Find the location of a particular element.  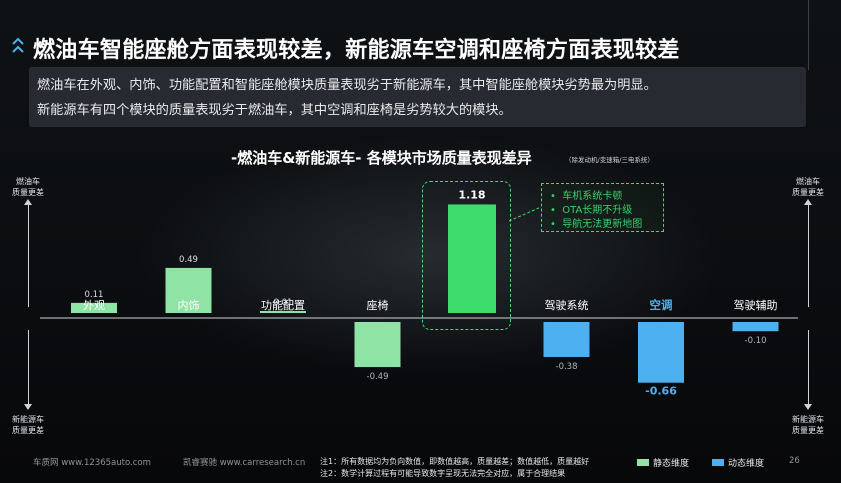

legend-swatch-static is located at coordinates (643, 462).